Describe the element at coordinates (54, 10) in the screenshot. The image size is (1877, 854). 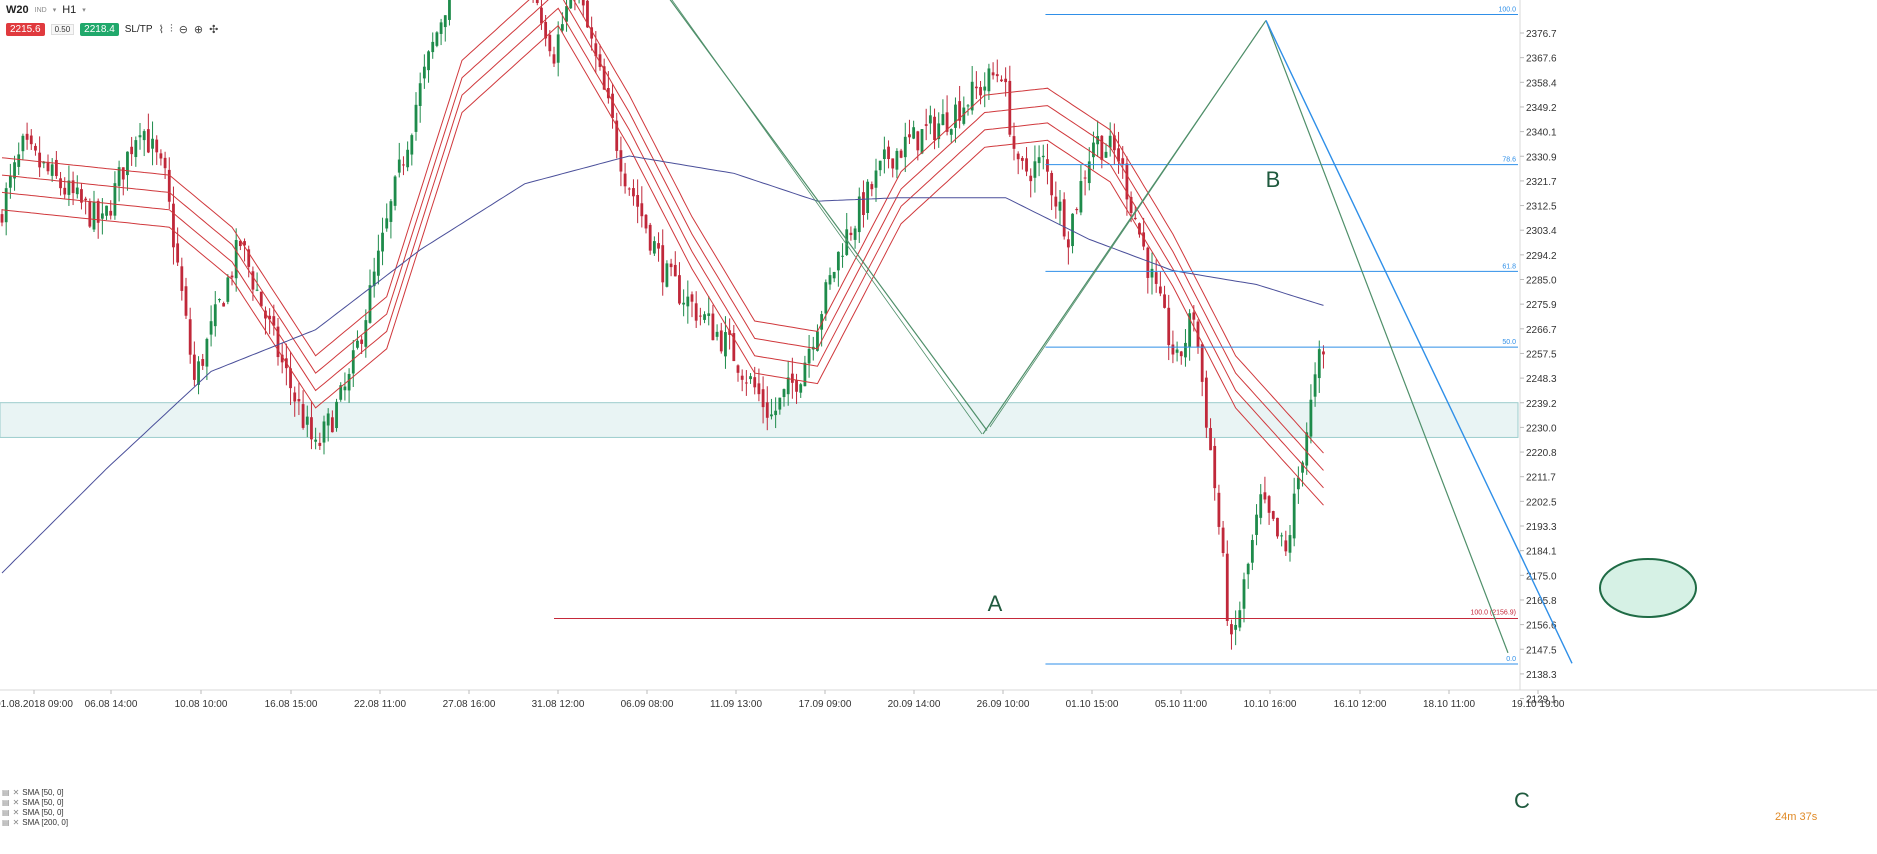
I see `symbol-dropdown-icon: ▾` at that location.